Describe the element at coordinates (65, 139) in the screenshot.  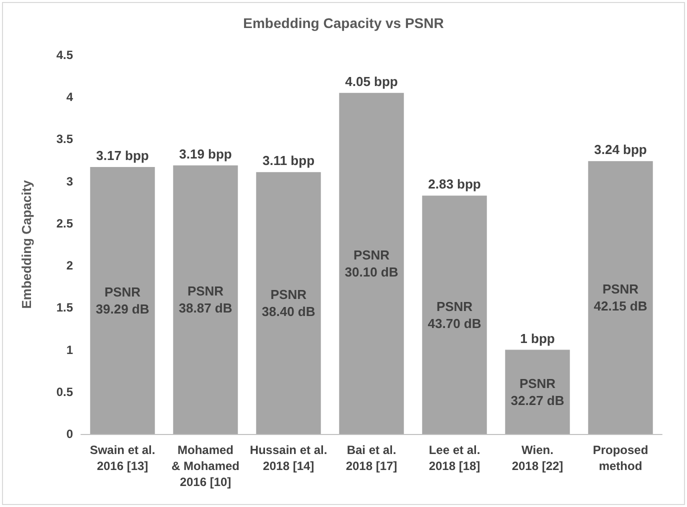
I see `y-tick-label: 3.5` at that location.